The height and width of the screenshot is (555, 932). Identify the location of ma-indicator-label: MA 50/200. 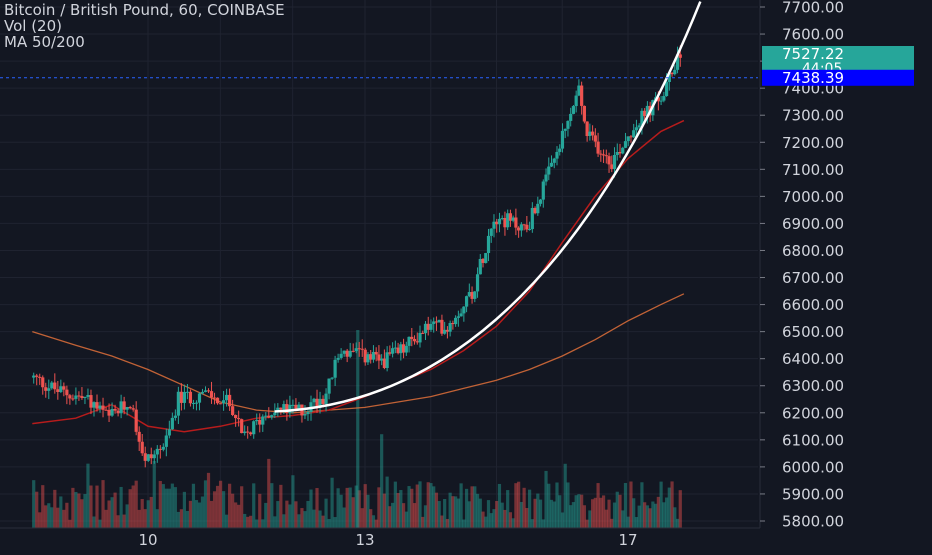
(44, 42).